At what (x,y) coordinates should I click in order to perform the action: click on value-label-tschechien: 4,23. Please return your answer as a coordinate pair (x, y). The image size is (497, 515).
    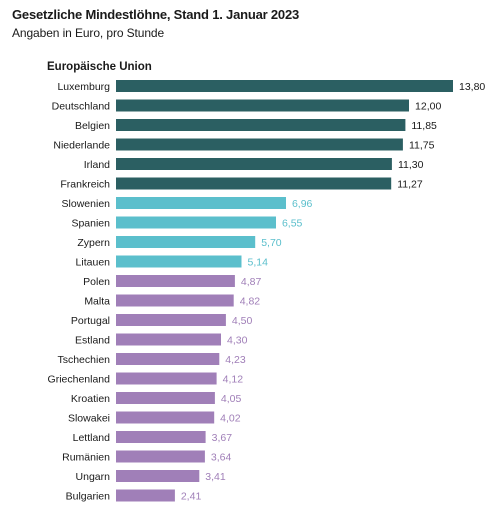
    Looking at the image, I should click on (235, 360).